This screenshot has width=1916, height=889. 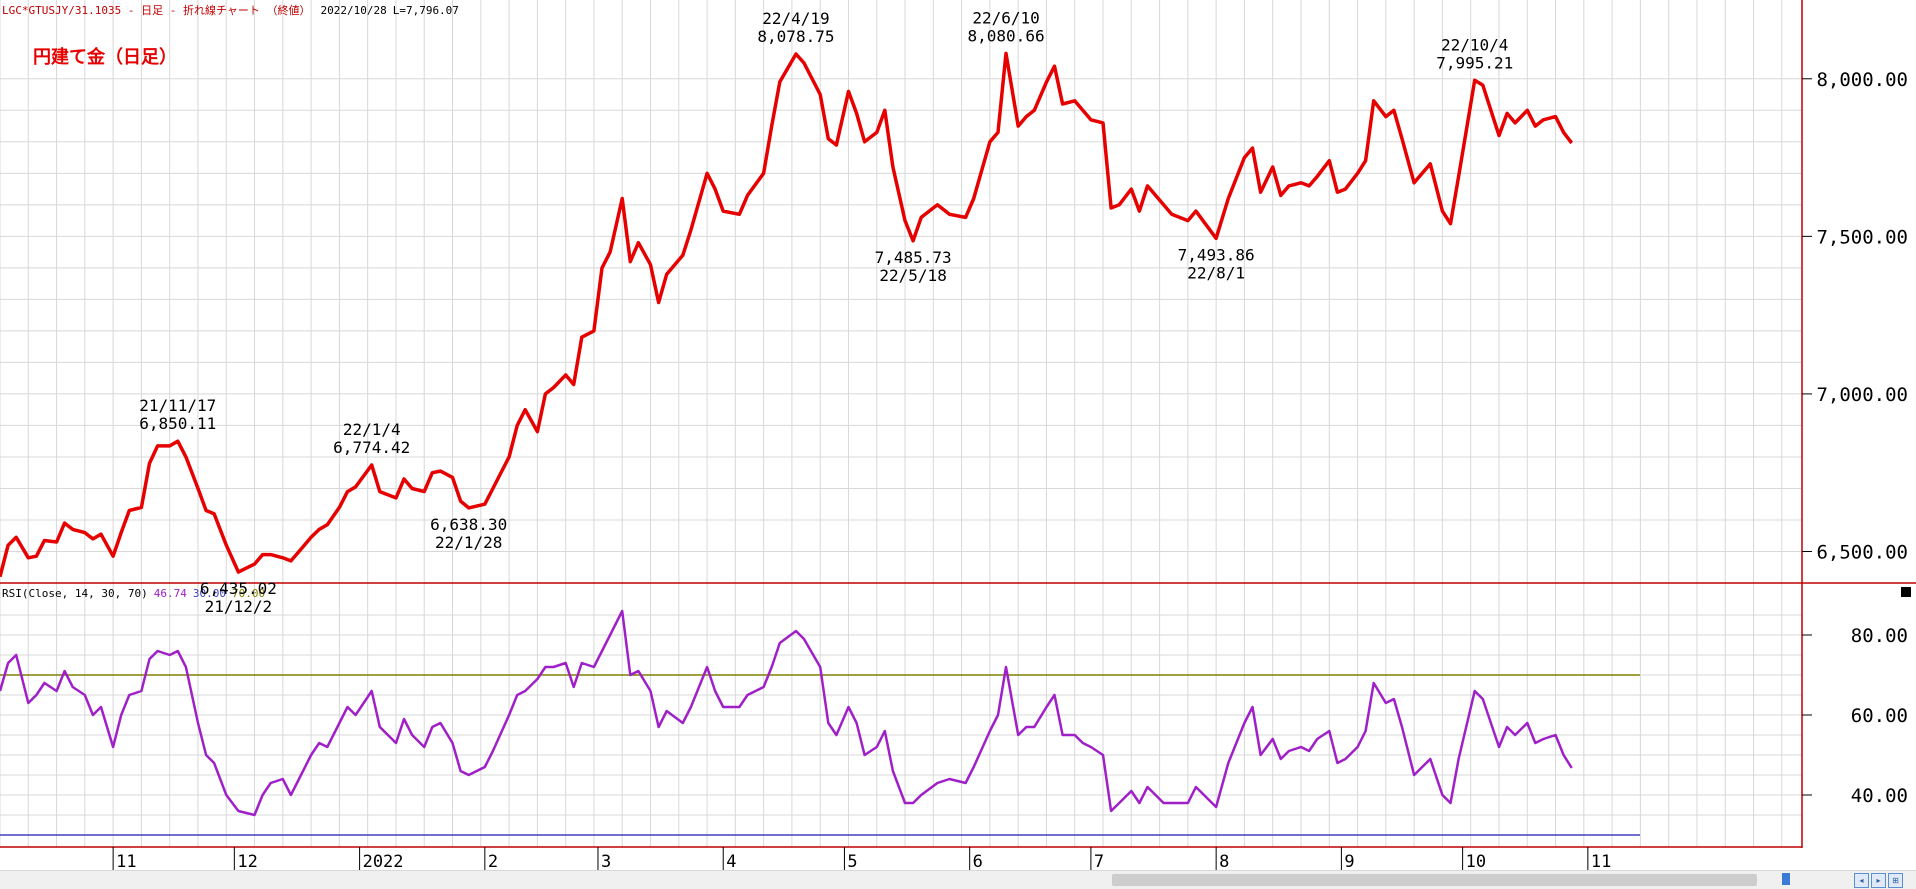 What do you see at coordinates (248, 593) in the screenshot?
I see `rsi-legend-upper: 70.00` at bounding box center [248, 593].